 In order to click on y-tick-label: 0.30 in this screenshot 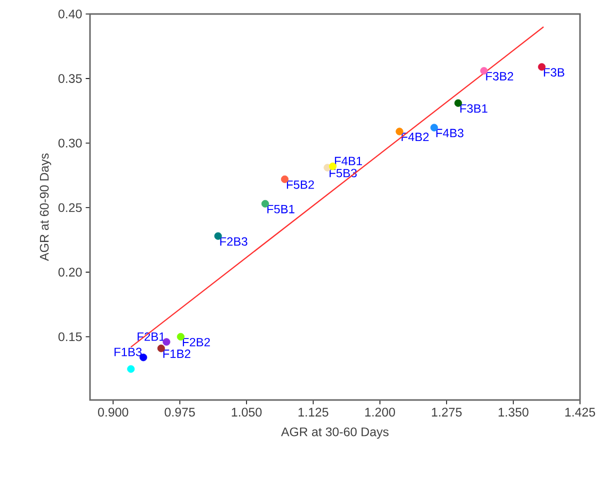, I will do `click(70, 143)`.